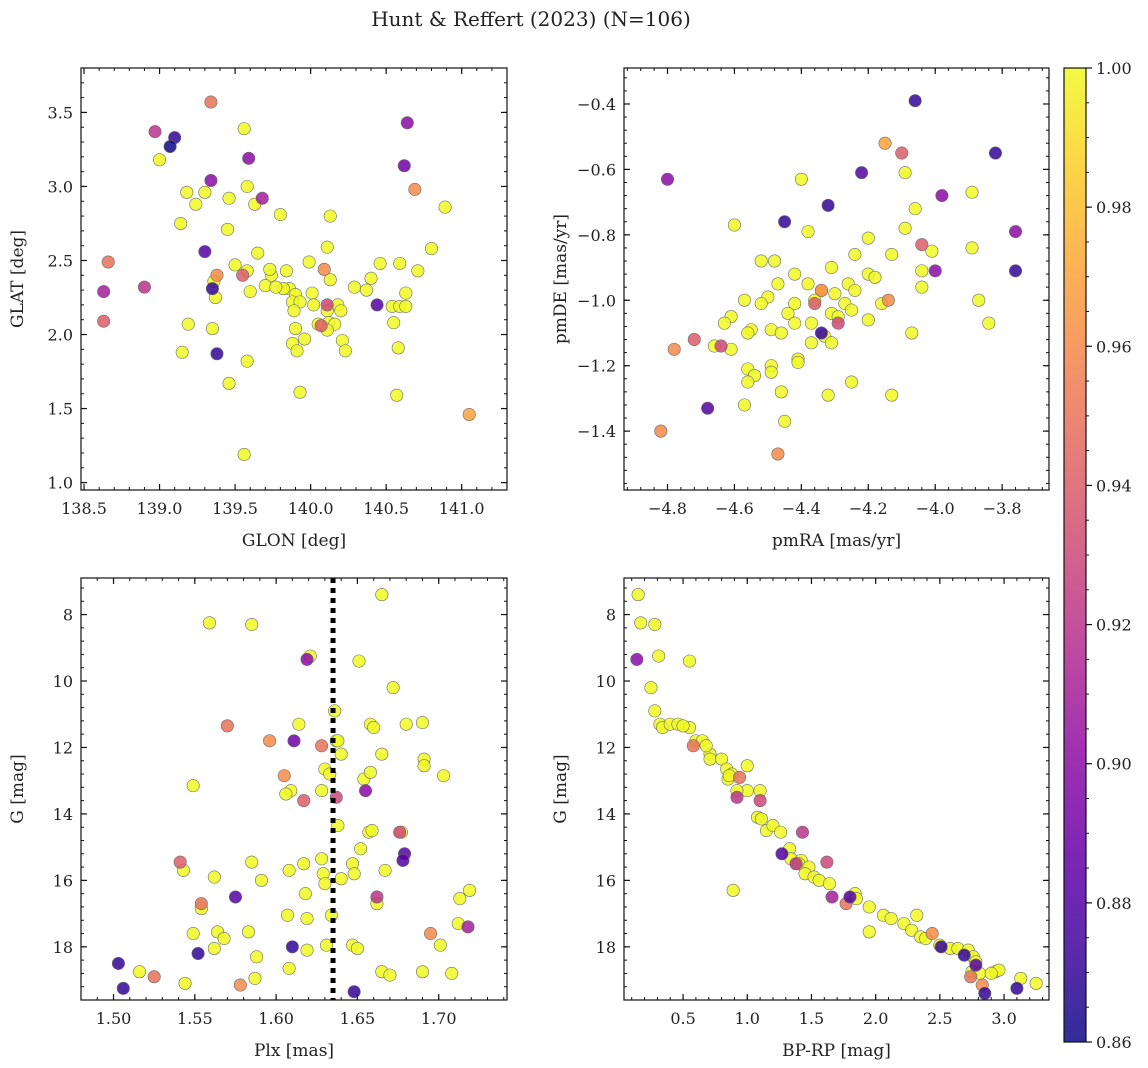  Describe the element at coordinates (60, 483) in the screenshot. I see `y-tick-label: 1.0` at that location.